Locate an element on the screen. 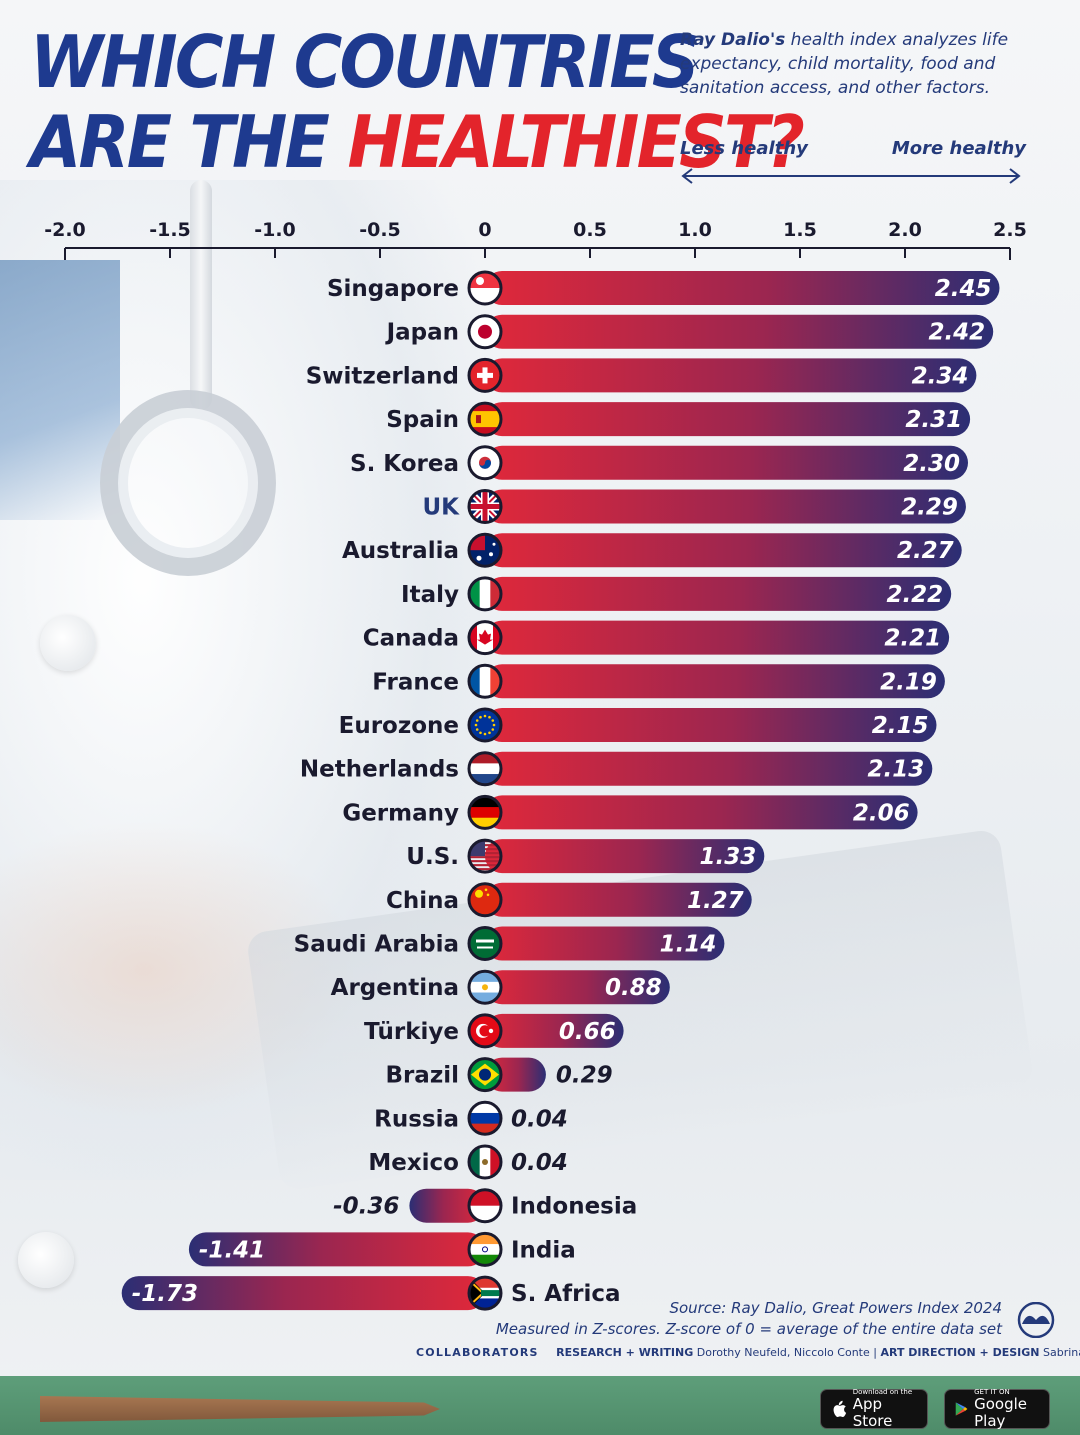 This screenshot has width=1080, height=1435. country-label: Canada is located at coordinates (411, 639).